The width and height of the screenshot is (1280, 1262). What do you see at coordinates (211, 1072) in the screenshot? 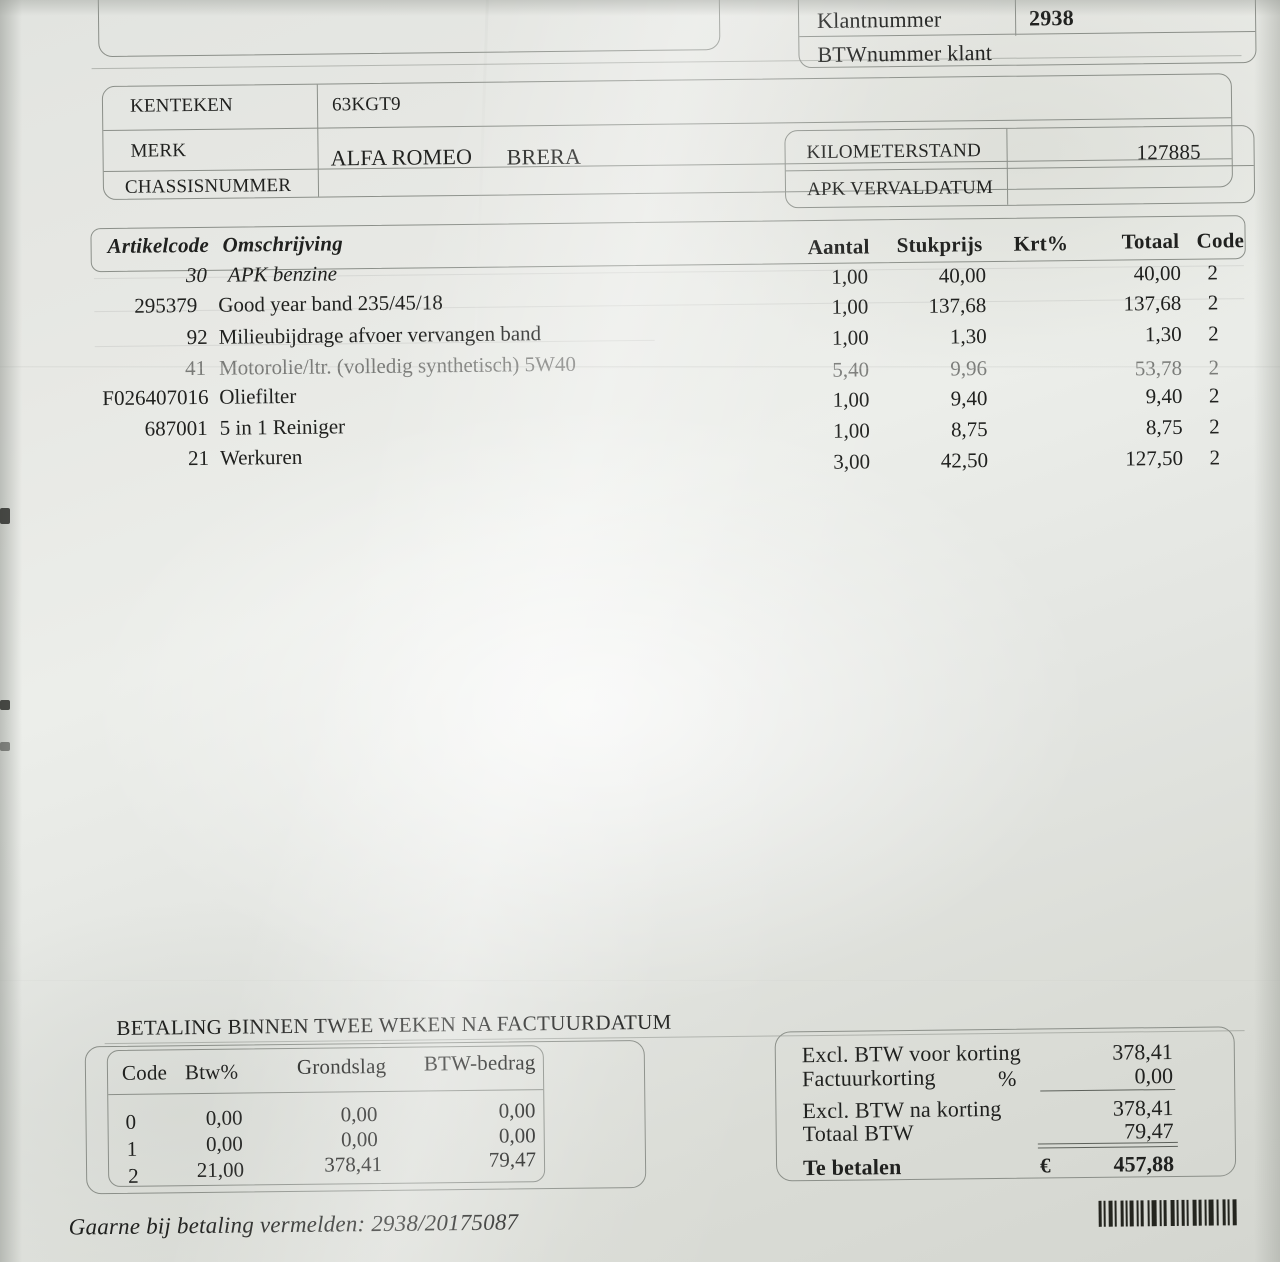
I see `vat-col-header-btw-pct: Btw%` at bounding box center [211, 1072].